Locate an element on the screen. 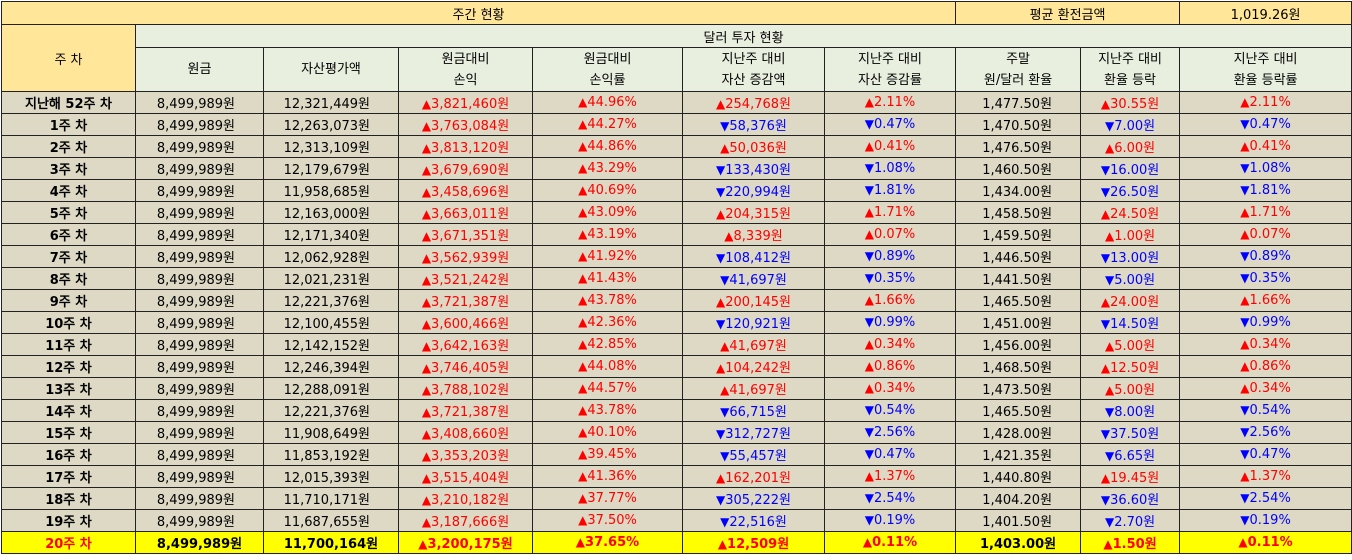  asset-change-rate-cell: ▲1.66% is located at coordinates (890, 300).